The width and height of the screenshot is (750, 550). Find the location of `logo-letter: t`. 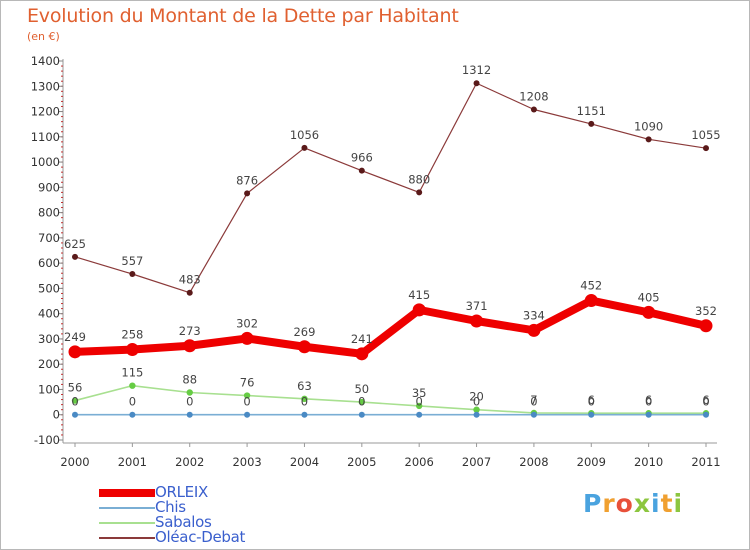

logo-letter: t is located at coordinates (667, 503).